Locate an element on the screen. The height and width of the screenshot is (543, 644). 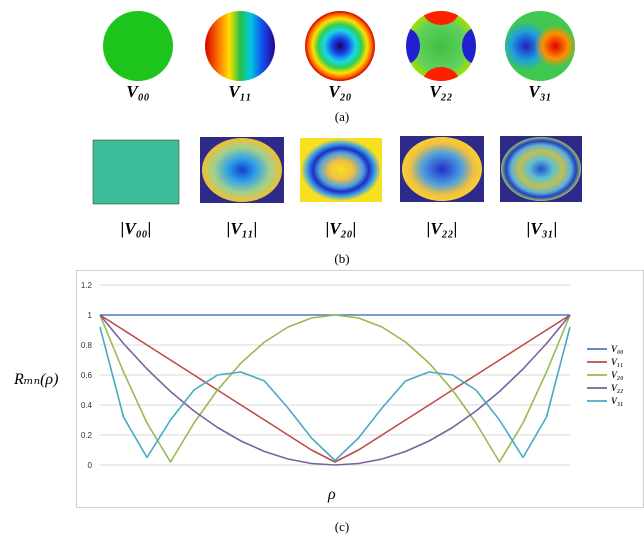
abs-v20-image is located at coordinates (341, 170).